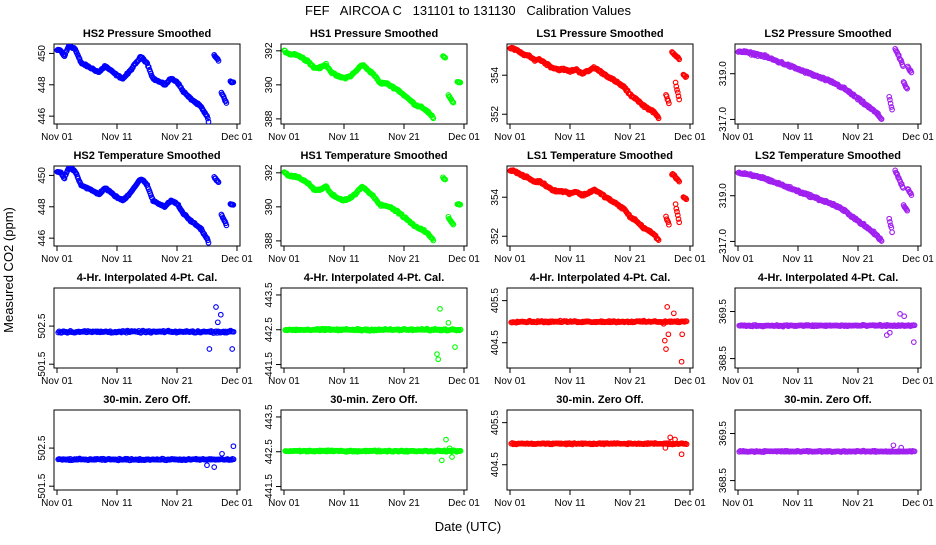 This screenshot has height=545, width=936. I want to click on y-tick-label: 446, so click(42, 237).